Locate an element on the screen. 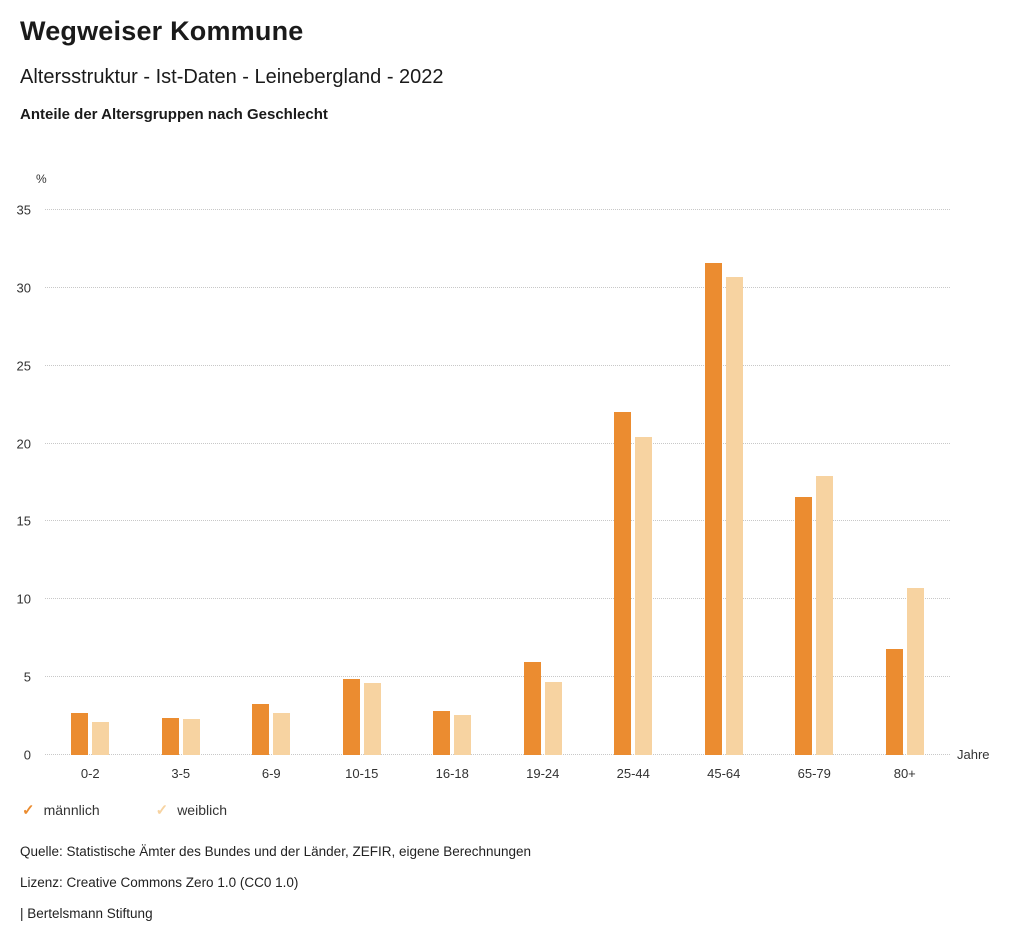 The height and width of the screenshot is (946, 1024). bar-männlich-6-9 is located at coordinates (261, 729).